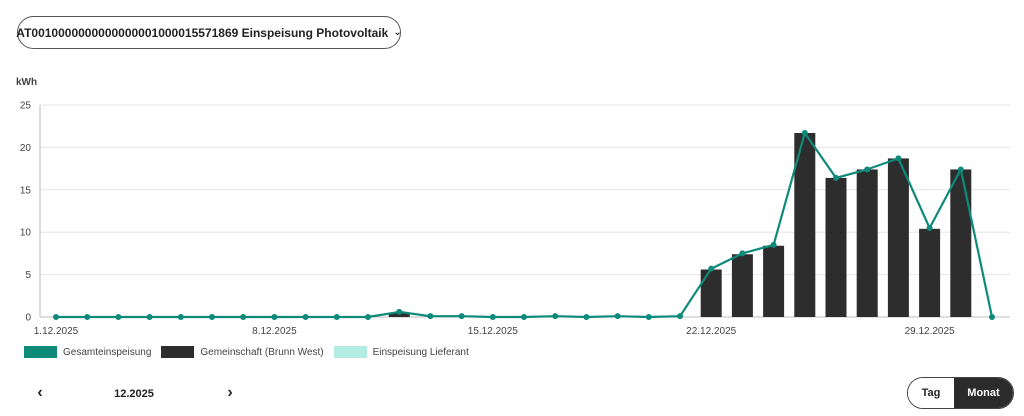 Image resolution: width=1024 pixels, height=416 pixels. What do you see at coordinates (26, 190) in the screenshot?
I see `y-tick-label: 15` at bounding box center [26, 190].